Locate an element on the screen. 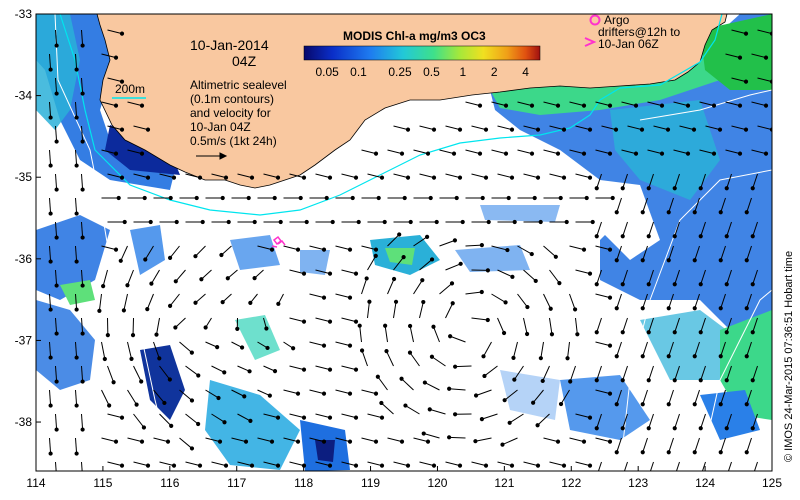  latitude-axis: -33 -34 -35 -36 -37 -38 is located at coordinates (28, 218).